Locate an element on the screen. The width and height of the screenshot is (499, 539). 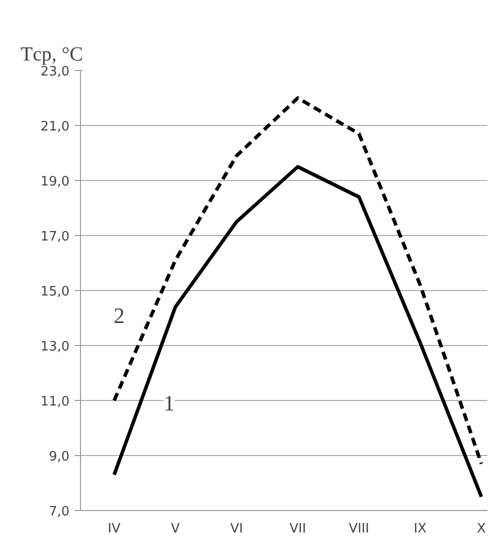
x-tick-label: IX is located at coordinates (420, 529).